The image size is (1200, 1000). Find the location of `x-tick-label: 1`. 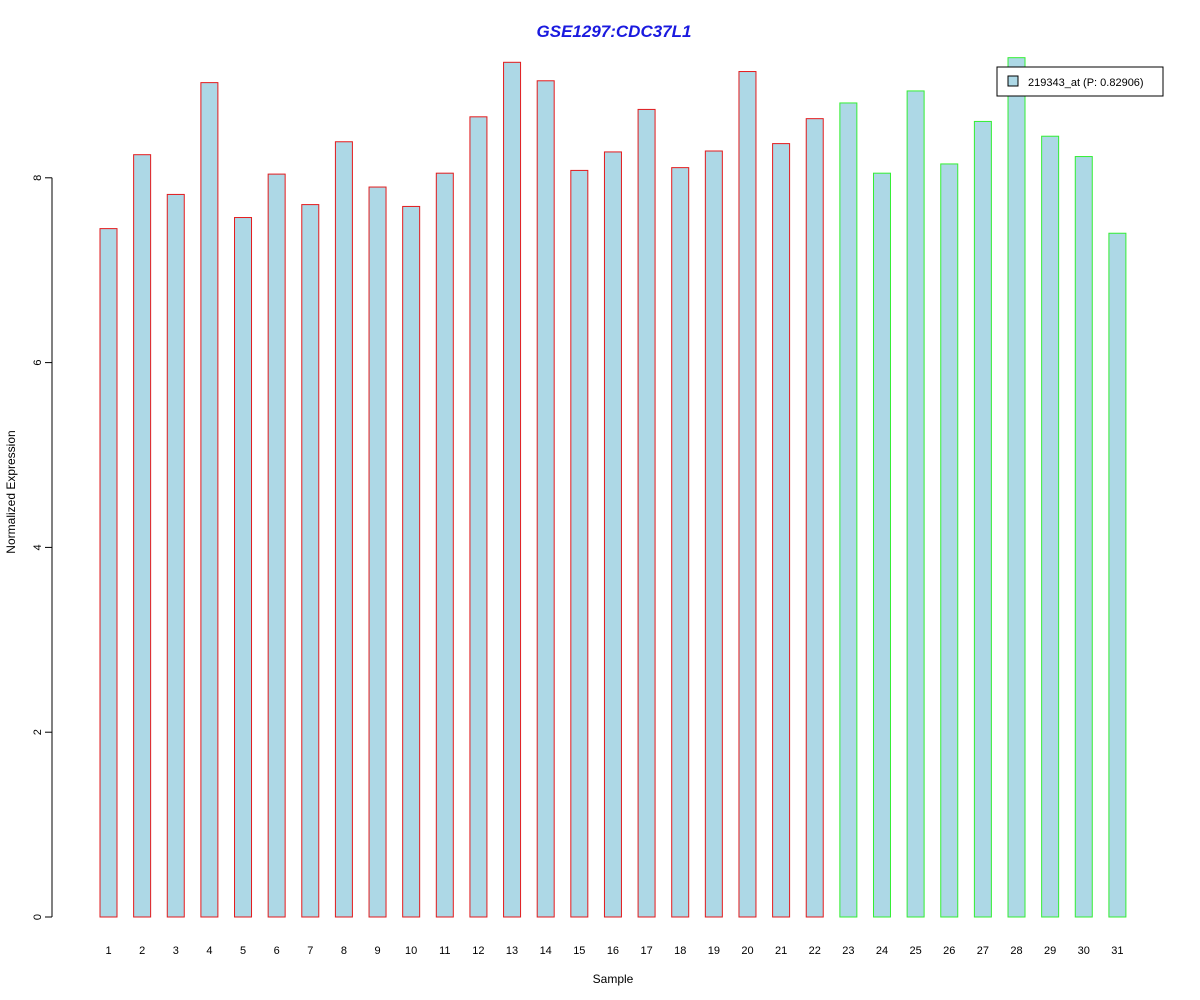

x-tick-label: 1 is located at coordinates (108, 951).